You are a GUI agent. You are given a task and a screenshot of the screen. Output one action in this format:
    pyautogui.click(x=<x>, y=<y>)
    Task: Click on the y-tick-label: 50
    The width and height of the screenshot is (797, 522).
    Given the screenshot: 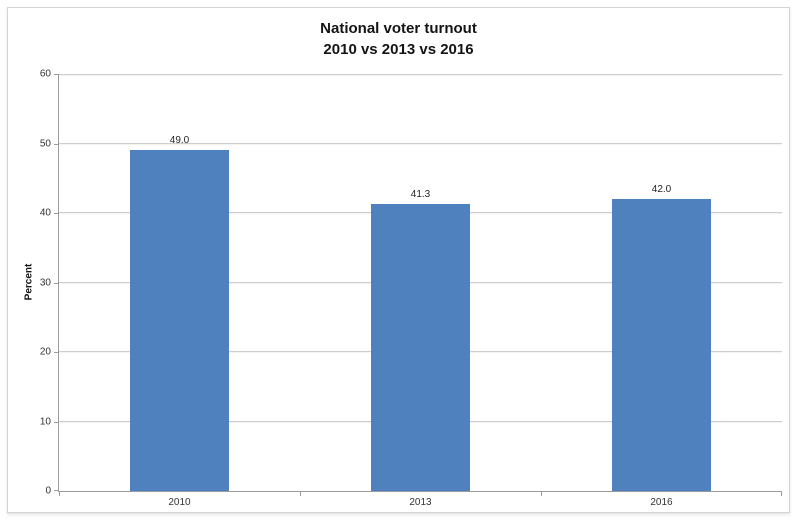 What is the action you would take?
    pyautogui.click(x=45, y=143)
    